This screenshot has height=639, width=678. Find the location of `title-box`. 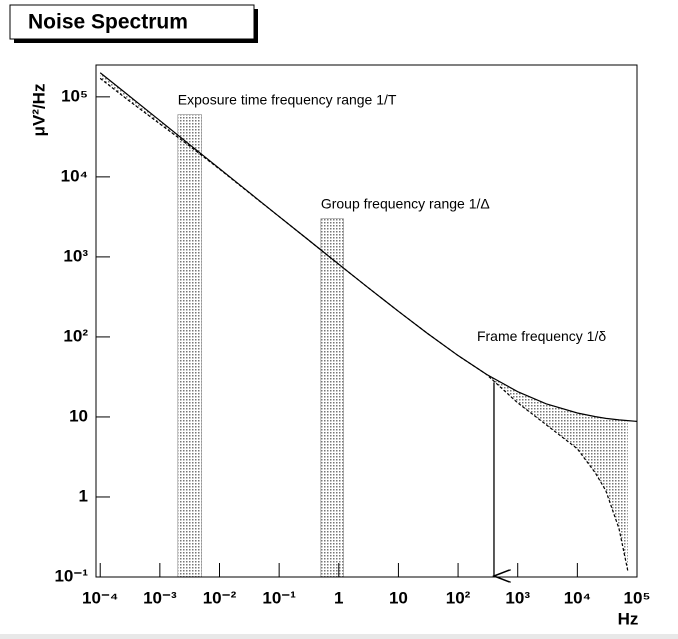

title-box is located at coordinates (132, 22).